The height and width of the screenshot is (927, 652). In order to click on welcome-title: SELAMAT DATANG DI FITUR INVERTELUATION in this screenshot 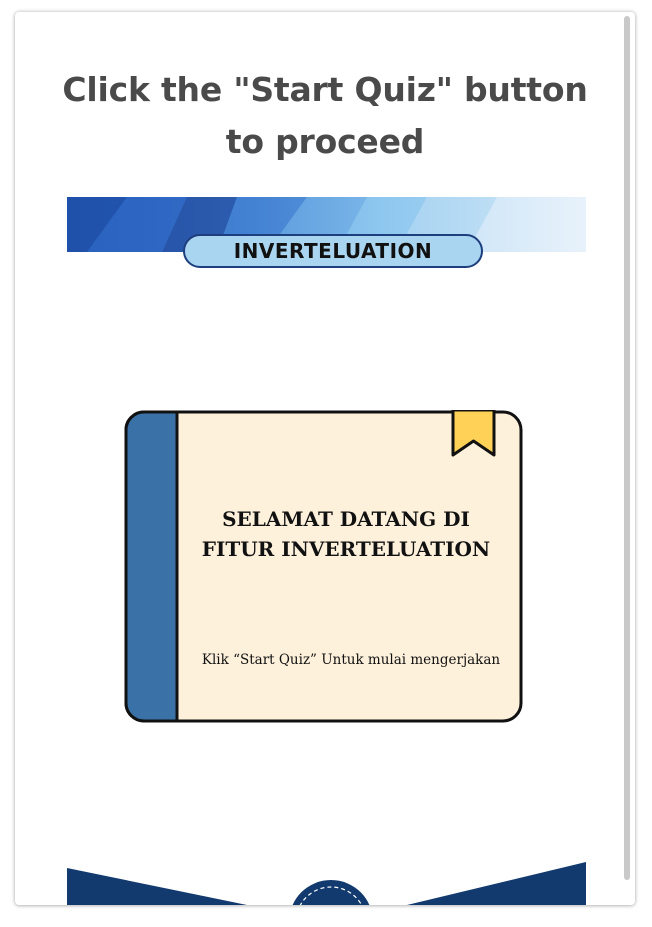, I will do `click(346, 534)`.